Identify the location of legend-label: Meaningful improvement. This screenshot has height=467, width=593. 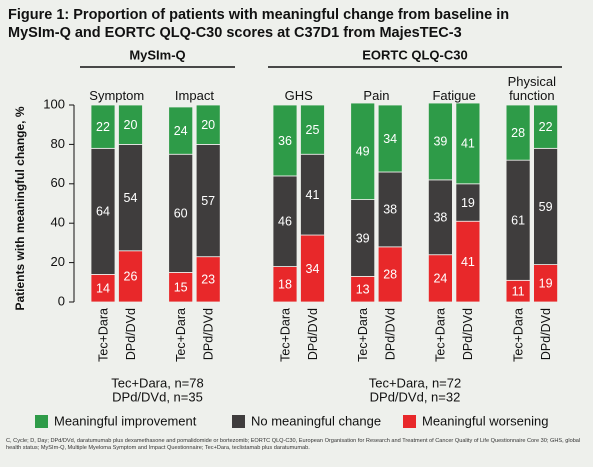
(125, 420).